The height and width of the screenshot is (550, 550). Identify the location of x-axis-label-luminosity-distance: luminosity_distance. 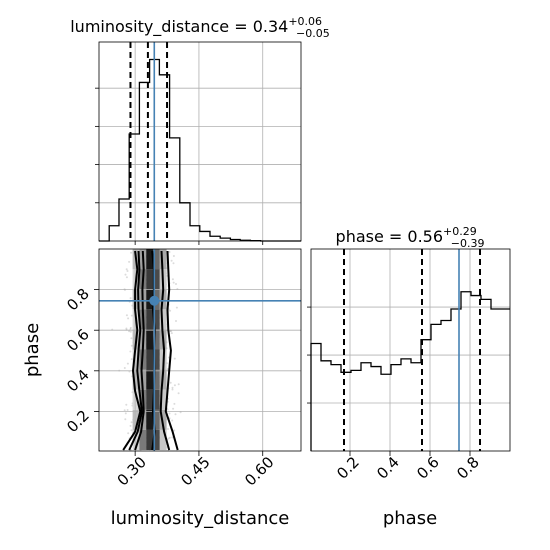
(200, 518).